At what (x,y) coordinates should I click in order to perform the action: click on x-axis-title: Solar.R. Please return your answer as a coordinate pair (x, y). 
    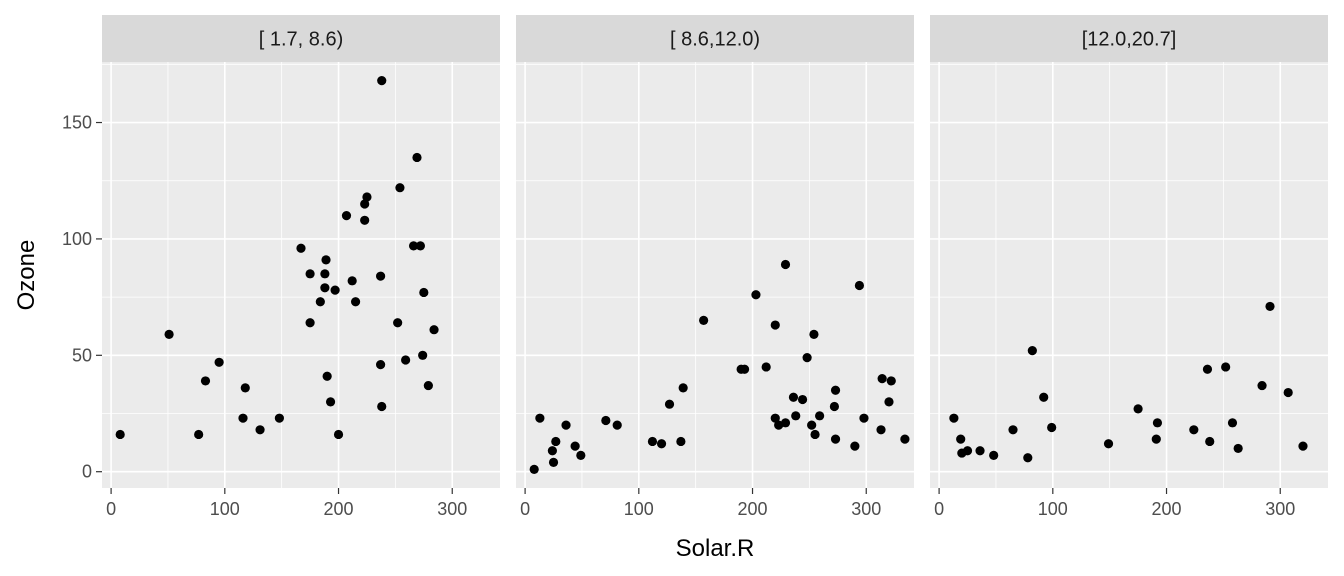
    Looking at the image, I should click on (715, 548).